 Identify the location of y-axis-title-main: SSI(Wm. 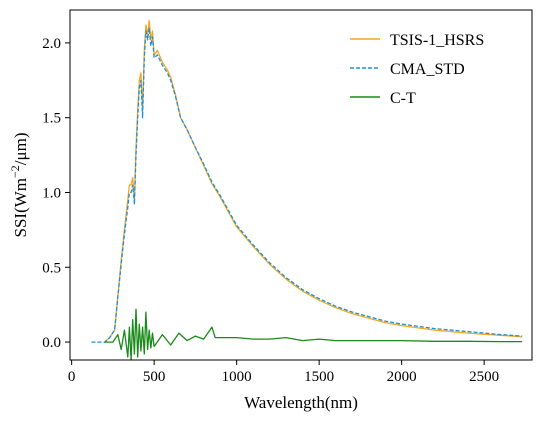
(20, 208).